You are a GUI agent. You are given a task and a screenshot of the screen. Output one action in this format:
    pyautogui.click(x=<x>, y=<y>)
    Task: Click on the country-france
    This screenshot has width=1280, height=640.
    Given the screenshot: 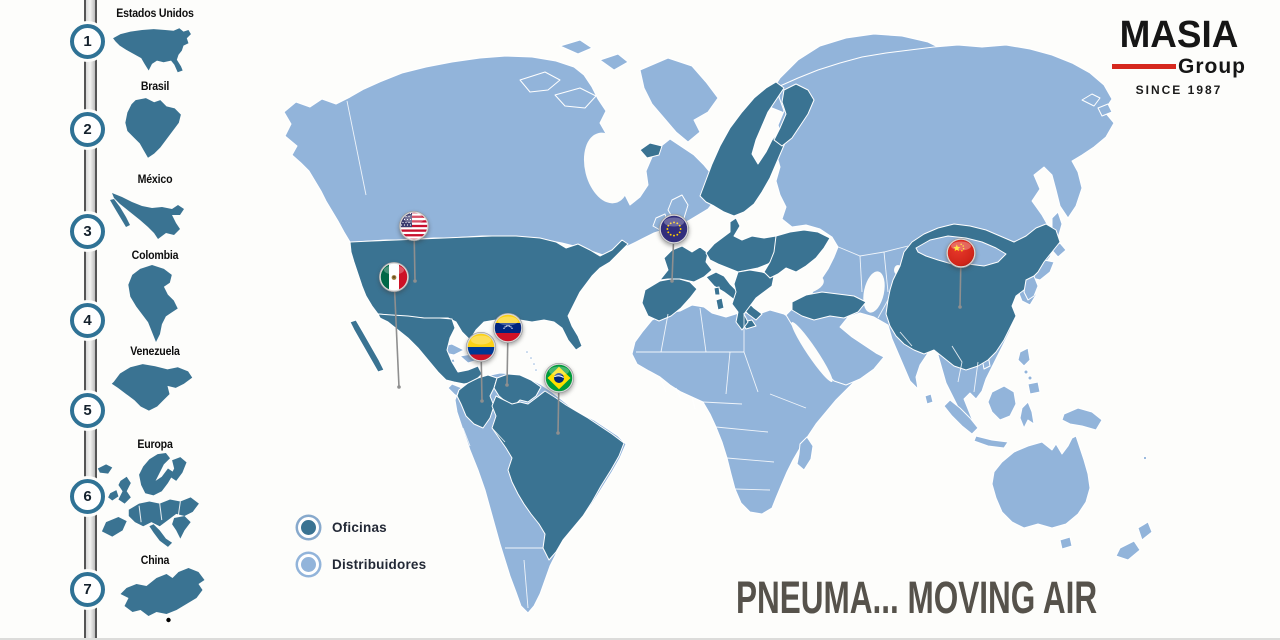 What is the action you would take?
    pyautogui.click(x=686, y=264)
    